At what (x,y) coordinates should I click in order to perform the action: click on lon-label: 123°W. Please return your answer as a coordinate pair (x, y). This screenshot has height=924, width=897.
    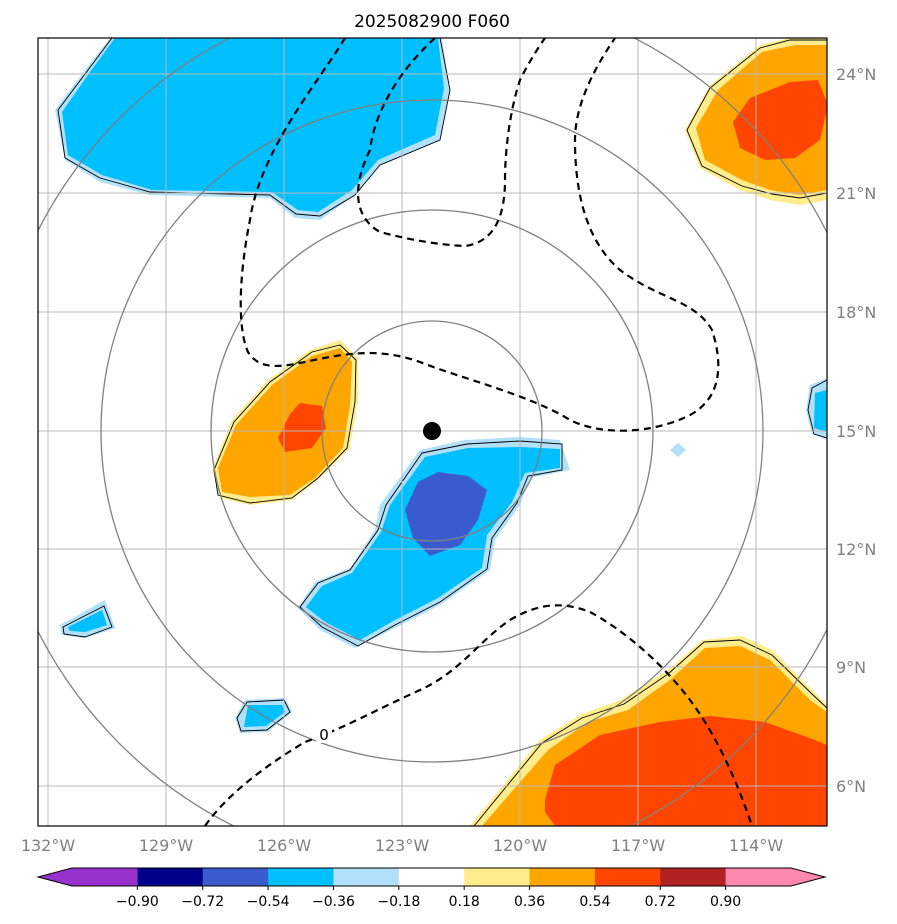
    Looking at the image, I should click on (402, 845).